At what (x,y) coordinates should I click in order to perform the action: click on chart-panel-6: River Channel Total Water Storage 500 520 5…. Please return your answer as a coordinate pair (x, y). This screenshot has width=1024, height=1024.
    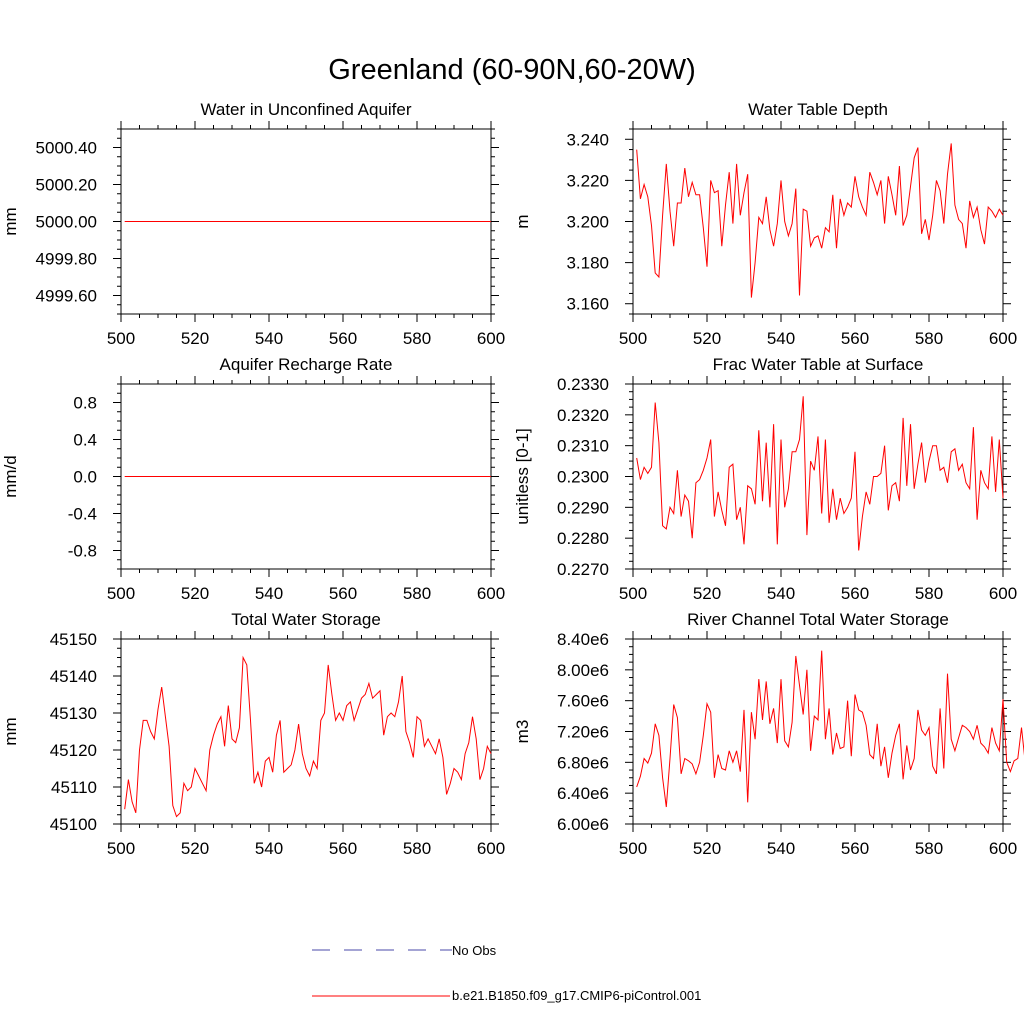
    Looking at the image, I should click on (768, 734).